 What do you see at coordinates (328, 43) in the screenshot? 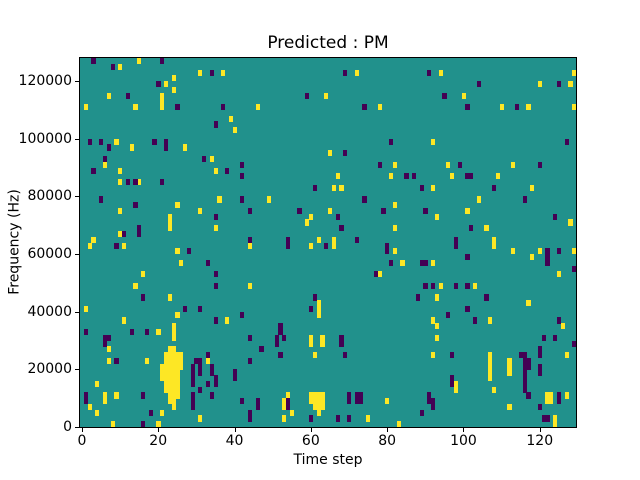
I see `chart-title: Predicted : PM` at bounding box center [328, 43].